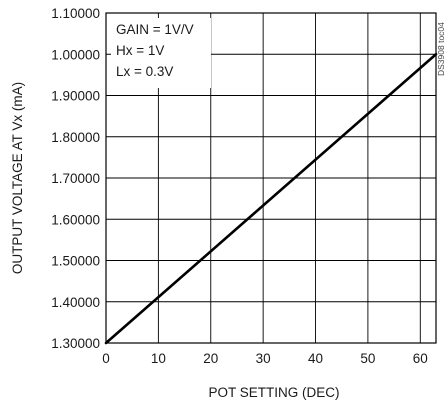 The width and height of the screenshot is (448, 404). I want to click on y-tick-label: 1.40000, so click(75, 302).